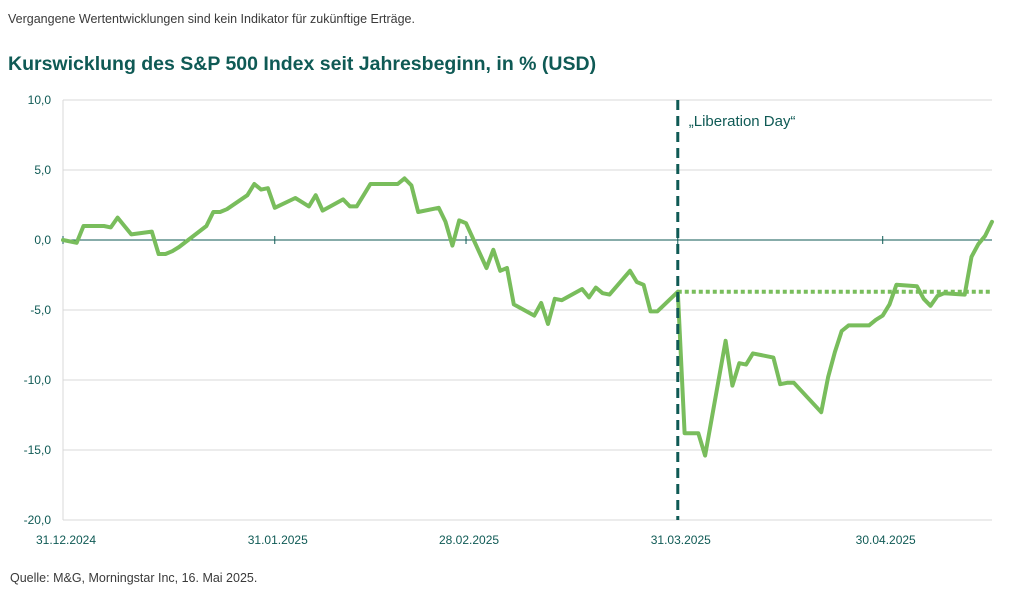  Describe the element at coordinates (38, 380) in the screenshot. I see `y-tick-label: -10,0` at that location.